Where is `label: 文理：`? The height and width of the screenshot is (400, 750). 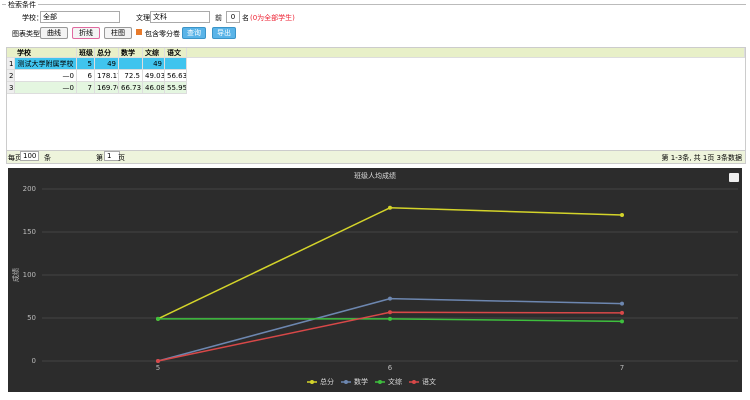 label: 文理： is located at coordinates (146, 18).